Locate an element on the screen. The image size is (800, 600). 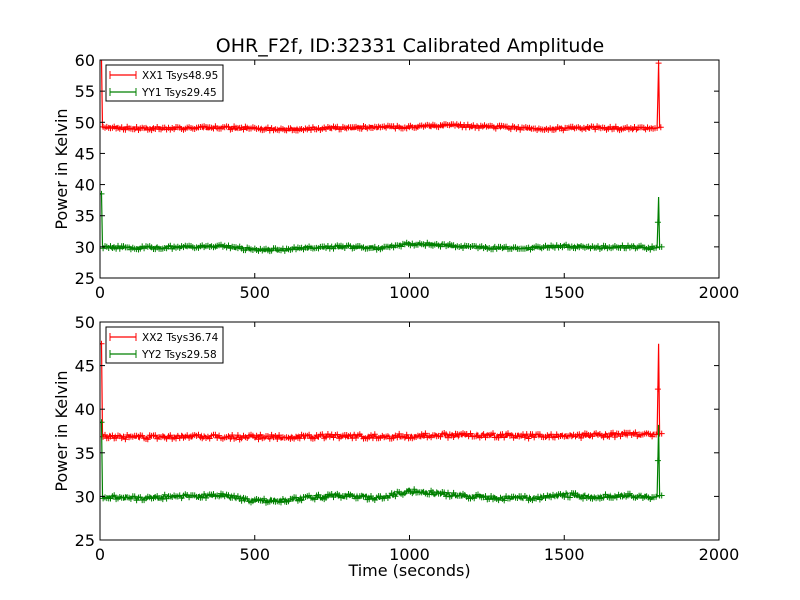
y-tick-label: 60 is located at coordinates (85, 60).